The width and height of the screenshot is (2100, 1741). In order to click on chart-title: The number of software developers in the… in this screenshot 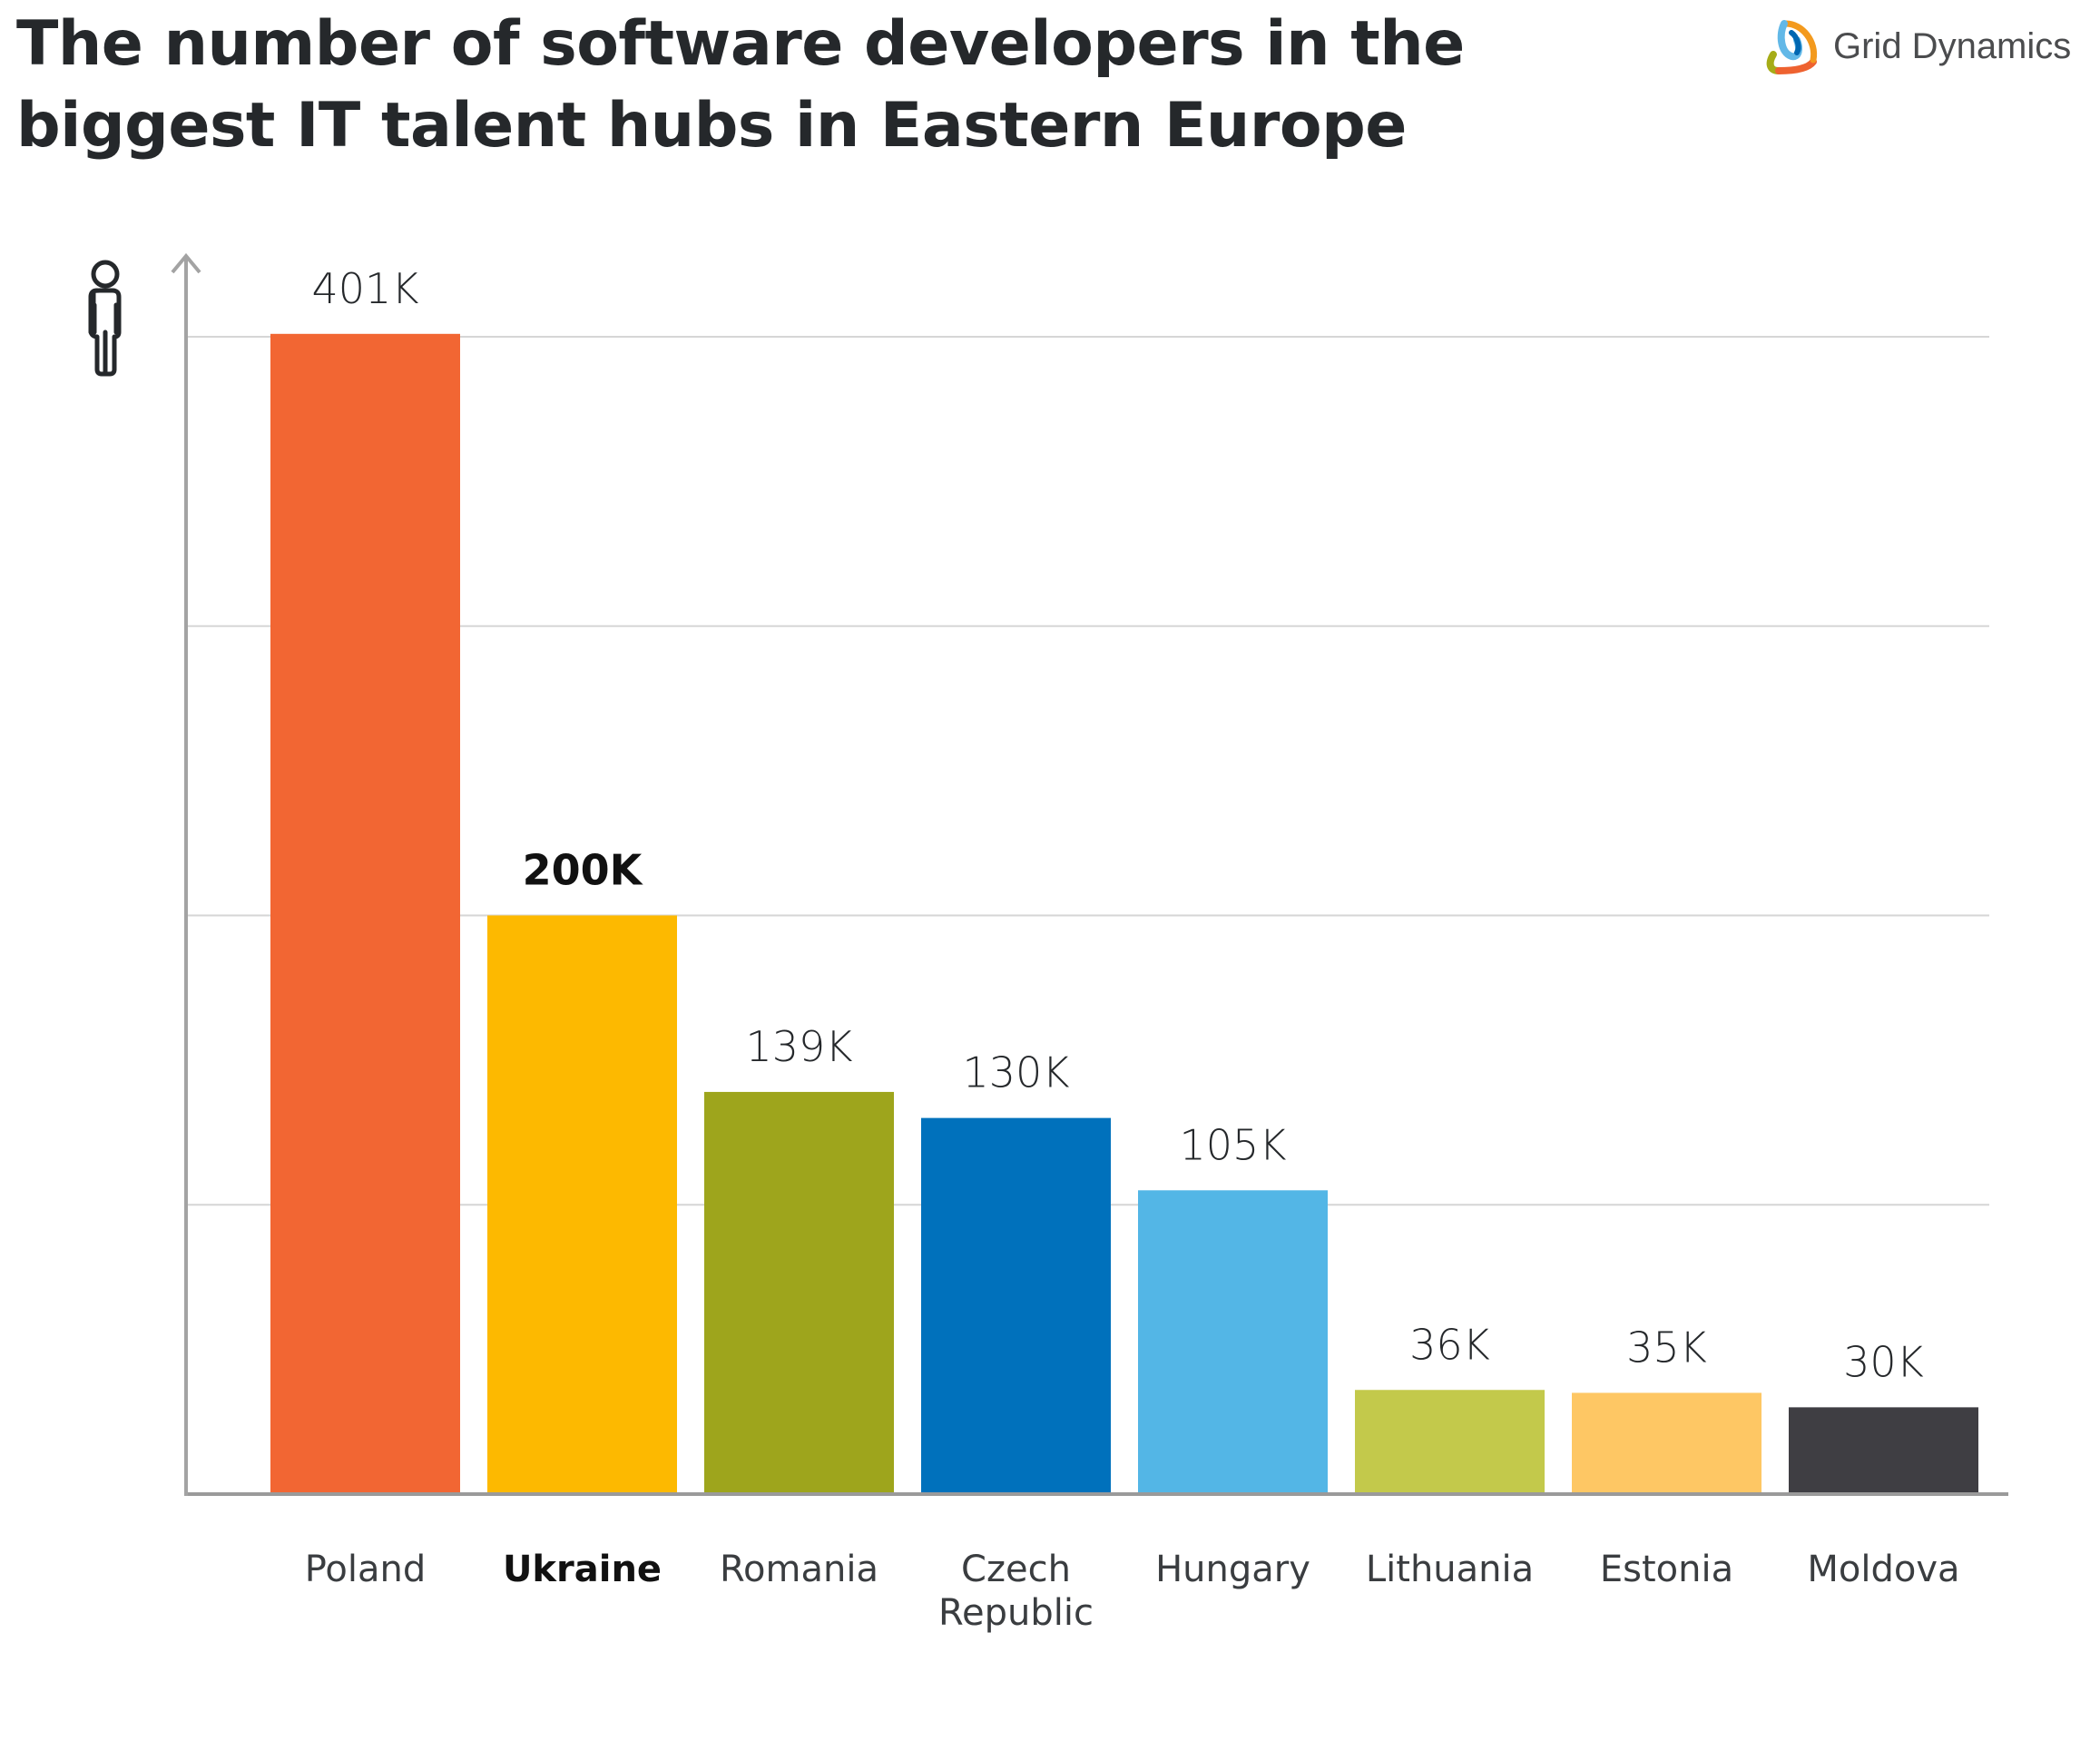, I will do `click(740, 85)`.